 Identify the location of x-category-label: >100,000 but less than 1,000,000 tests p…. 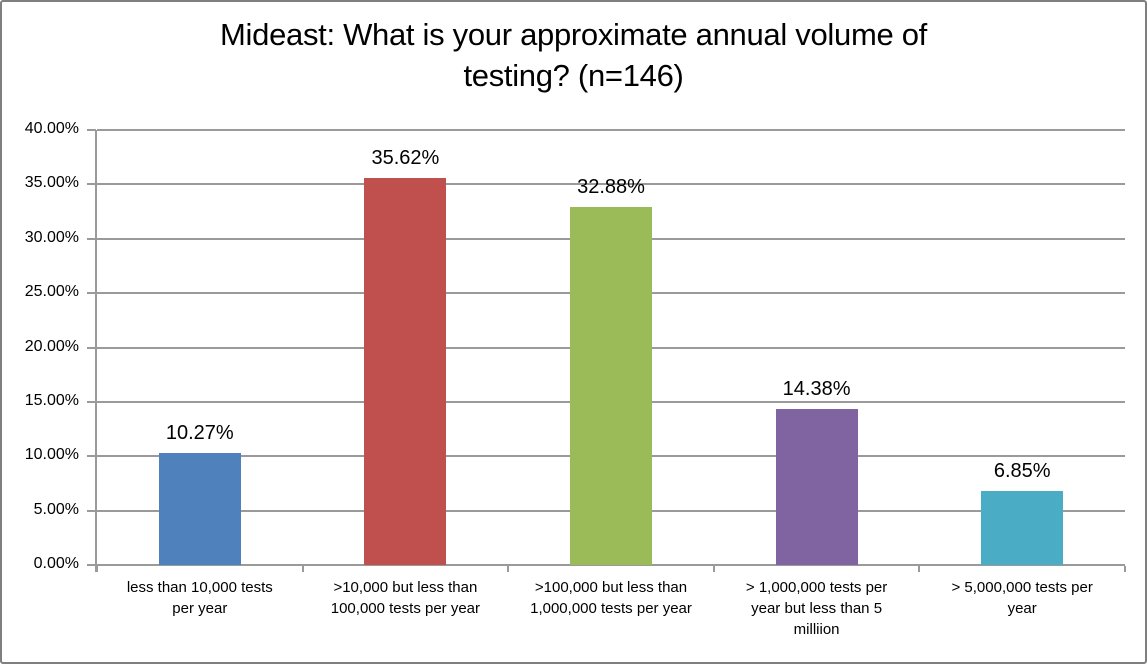
(611, 598).